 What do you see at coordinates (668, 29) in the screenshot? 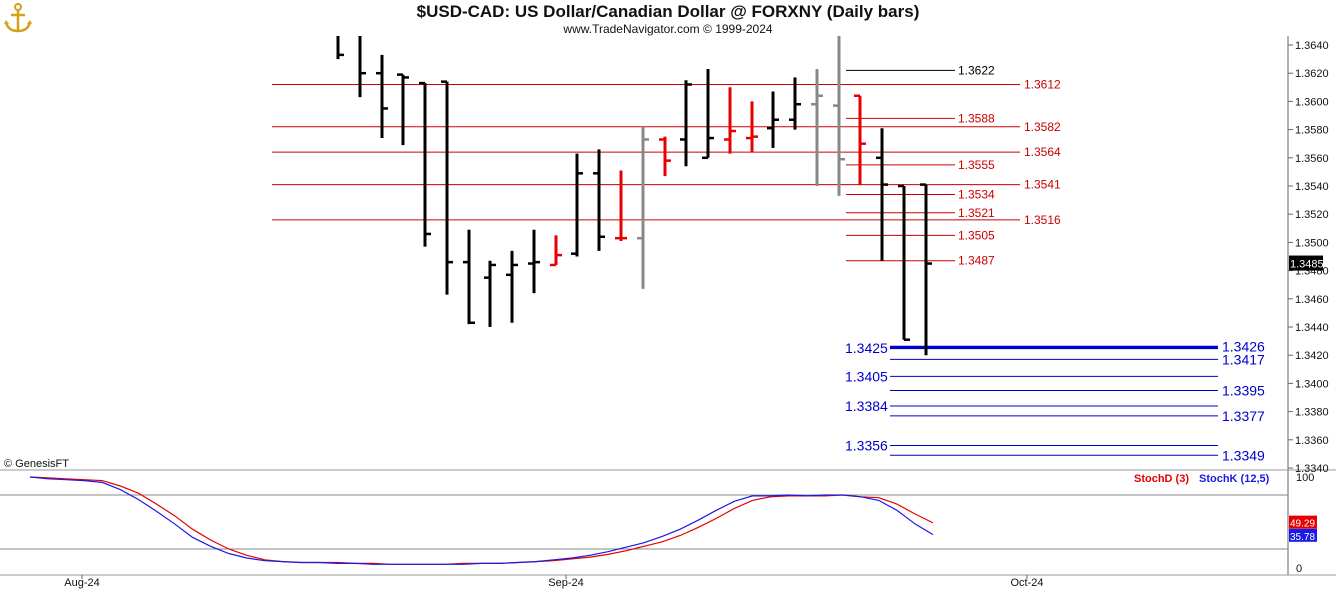
I see `chart-subtitle: www.TradeNavigator.com © 1999-2024` at bounding box center [668, 29].